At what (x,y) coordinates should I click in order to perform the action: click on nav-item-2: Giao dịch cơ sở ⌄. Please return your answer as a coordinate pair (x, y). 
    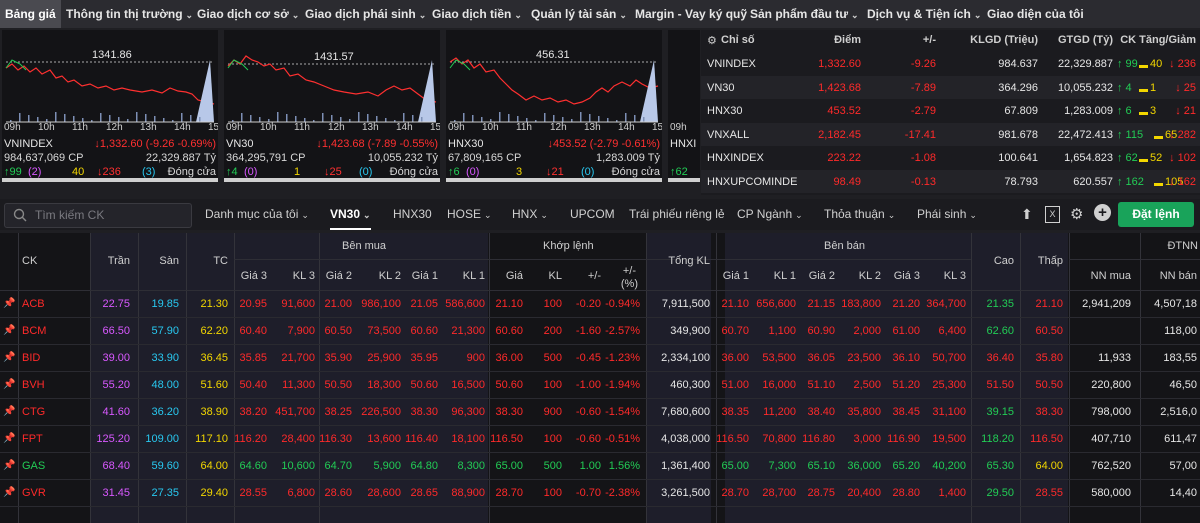
    Looking at the image, I should click on (248, 14).